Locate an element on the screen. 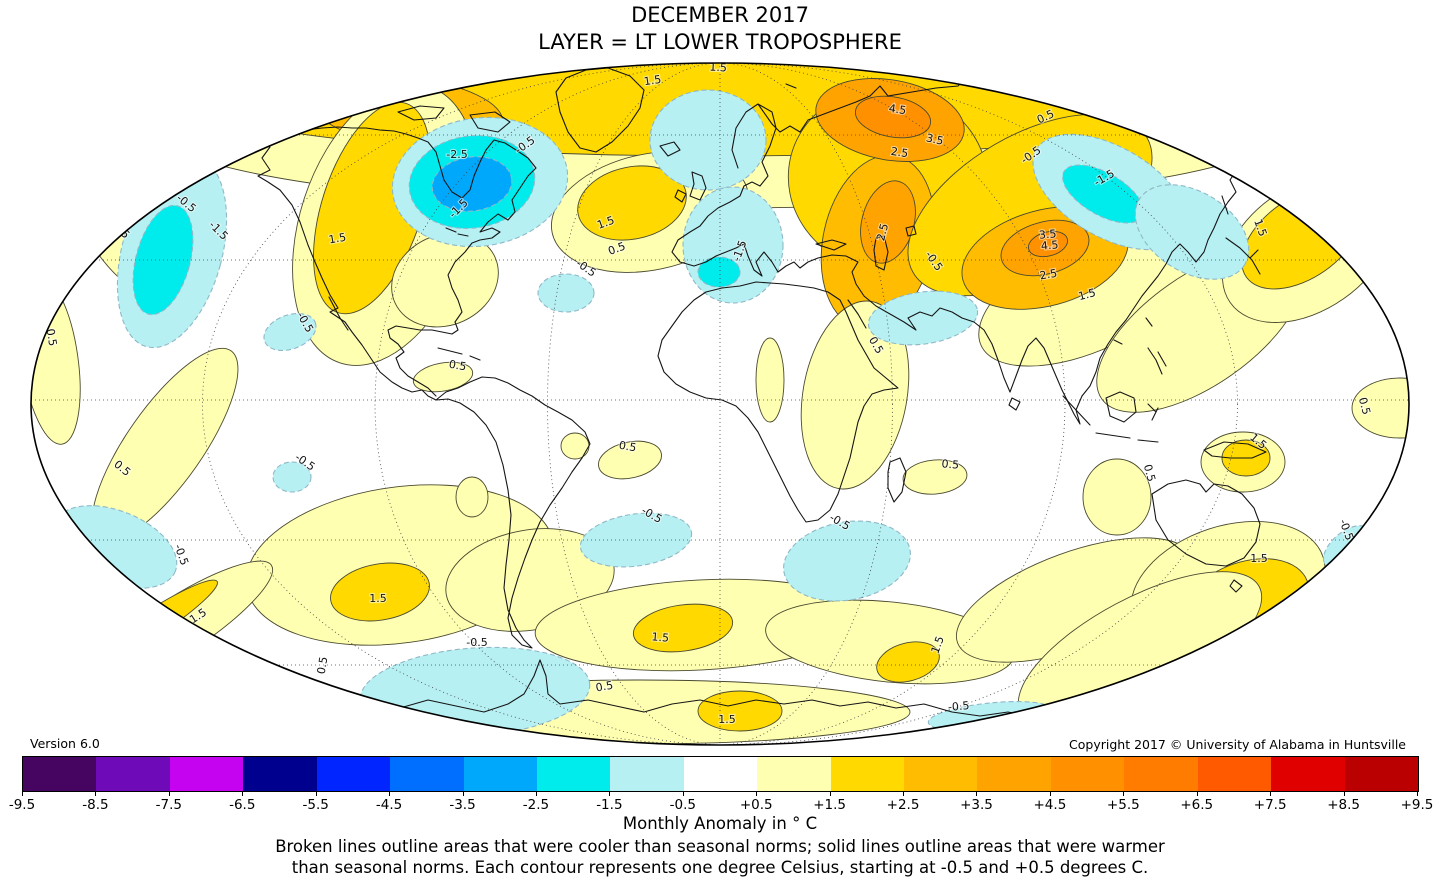 The width and height of the screenshot is (1440, 891). colorbar-tick-label: +9.5 is located at coordinates (1417, 805).